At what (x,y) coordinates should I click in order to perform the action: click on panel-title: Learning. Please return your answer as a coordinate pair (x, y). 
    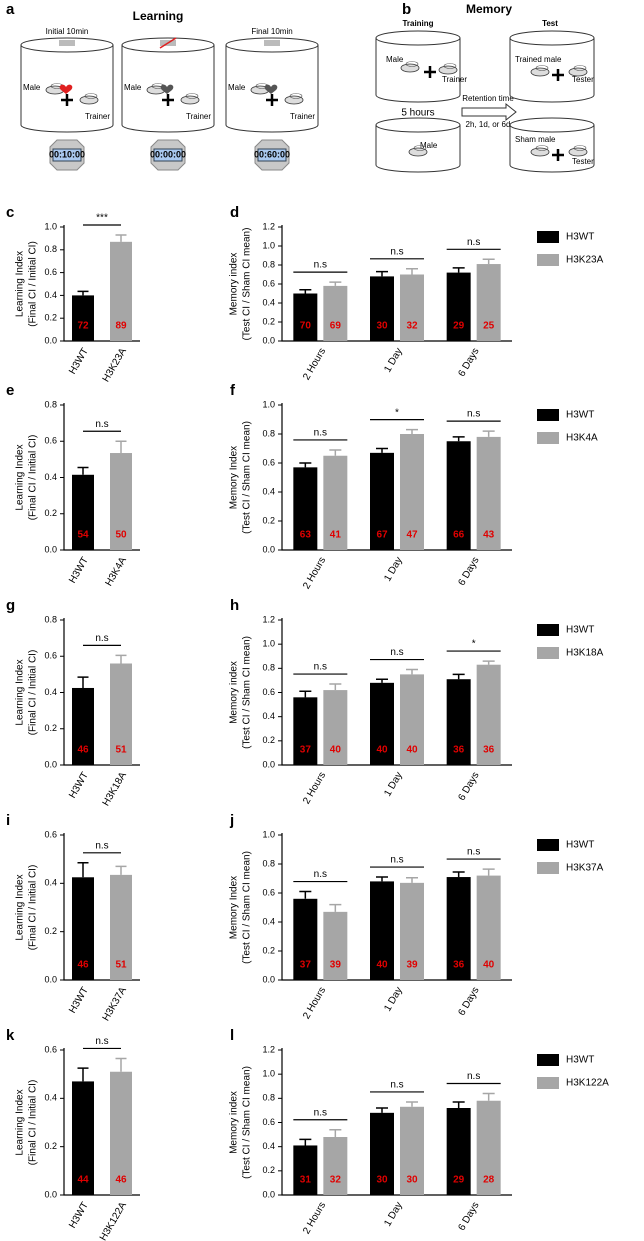
    Looking at the image, I should click on (158, 16).